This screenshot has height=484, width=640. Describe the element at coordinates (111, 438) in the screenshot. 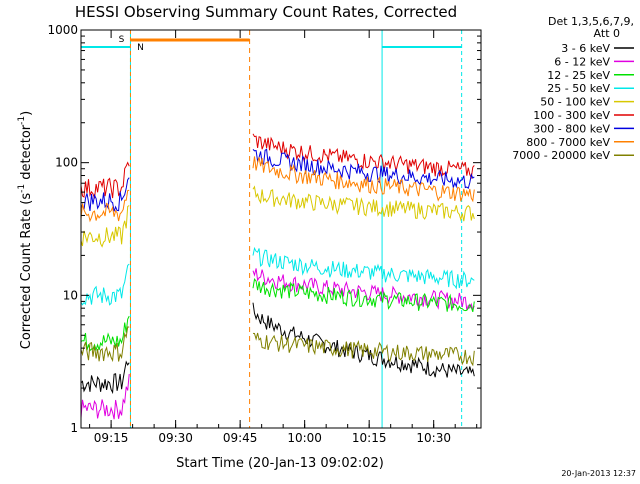

I see `x-tick-label: 09:15` at that location.